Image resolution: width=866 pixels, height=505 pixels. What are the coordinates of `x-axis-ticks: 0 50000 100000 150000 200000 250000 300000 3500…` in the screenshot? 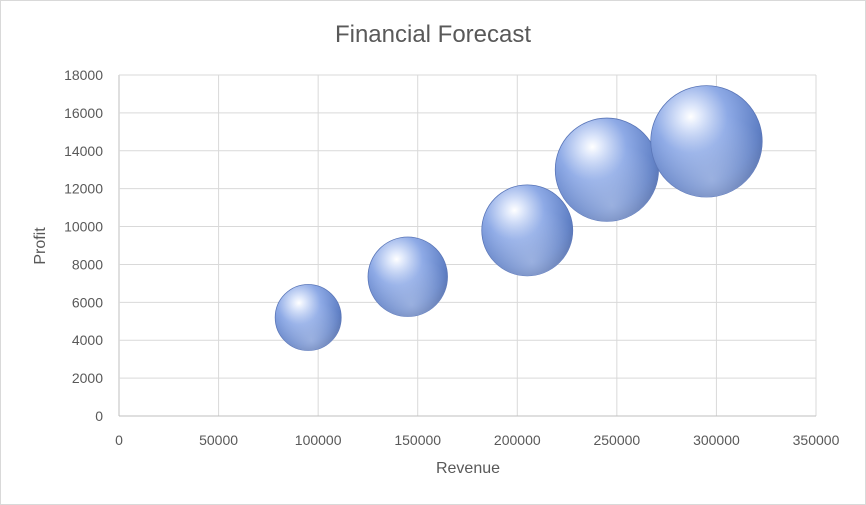 It's located at (477, 440).